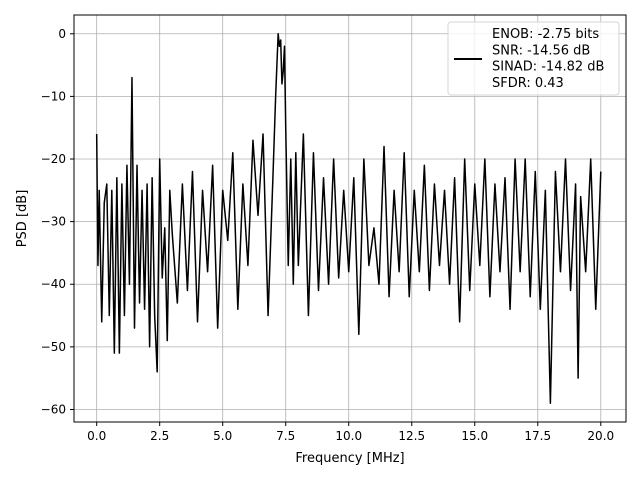 Image resolution: width=640 pixels, height=480 pixels. What do you see at coordinates (222, 436) in the screenshot?
I see `x-tick-label: 5.0` at bounding box center [222, 436].